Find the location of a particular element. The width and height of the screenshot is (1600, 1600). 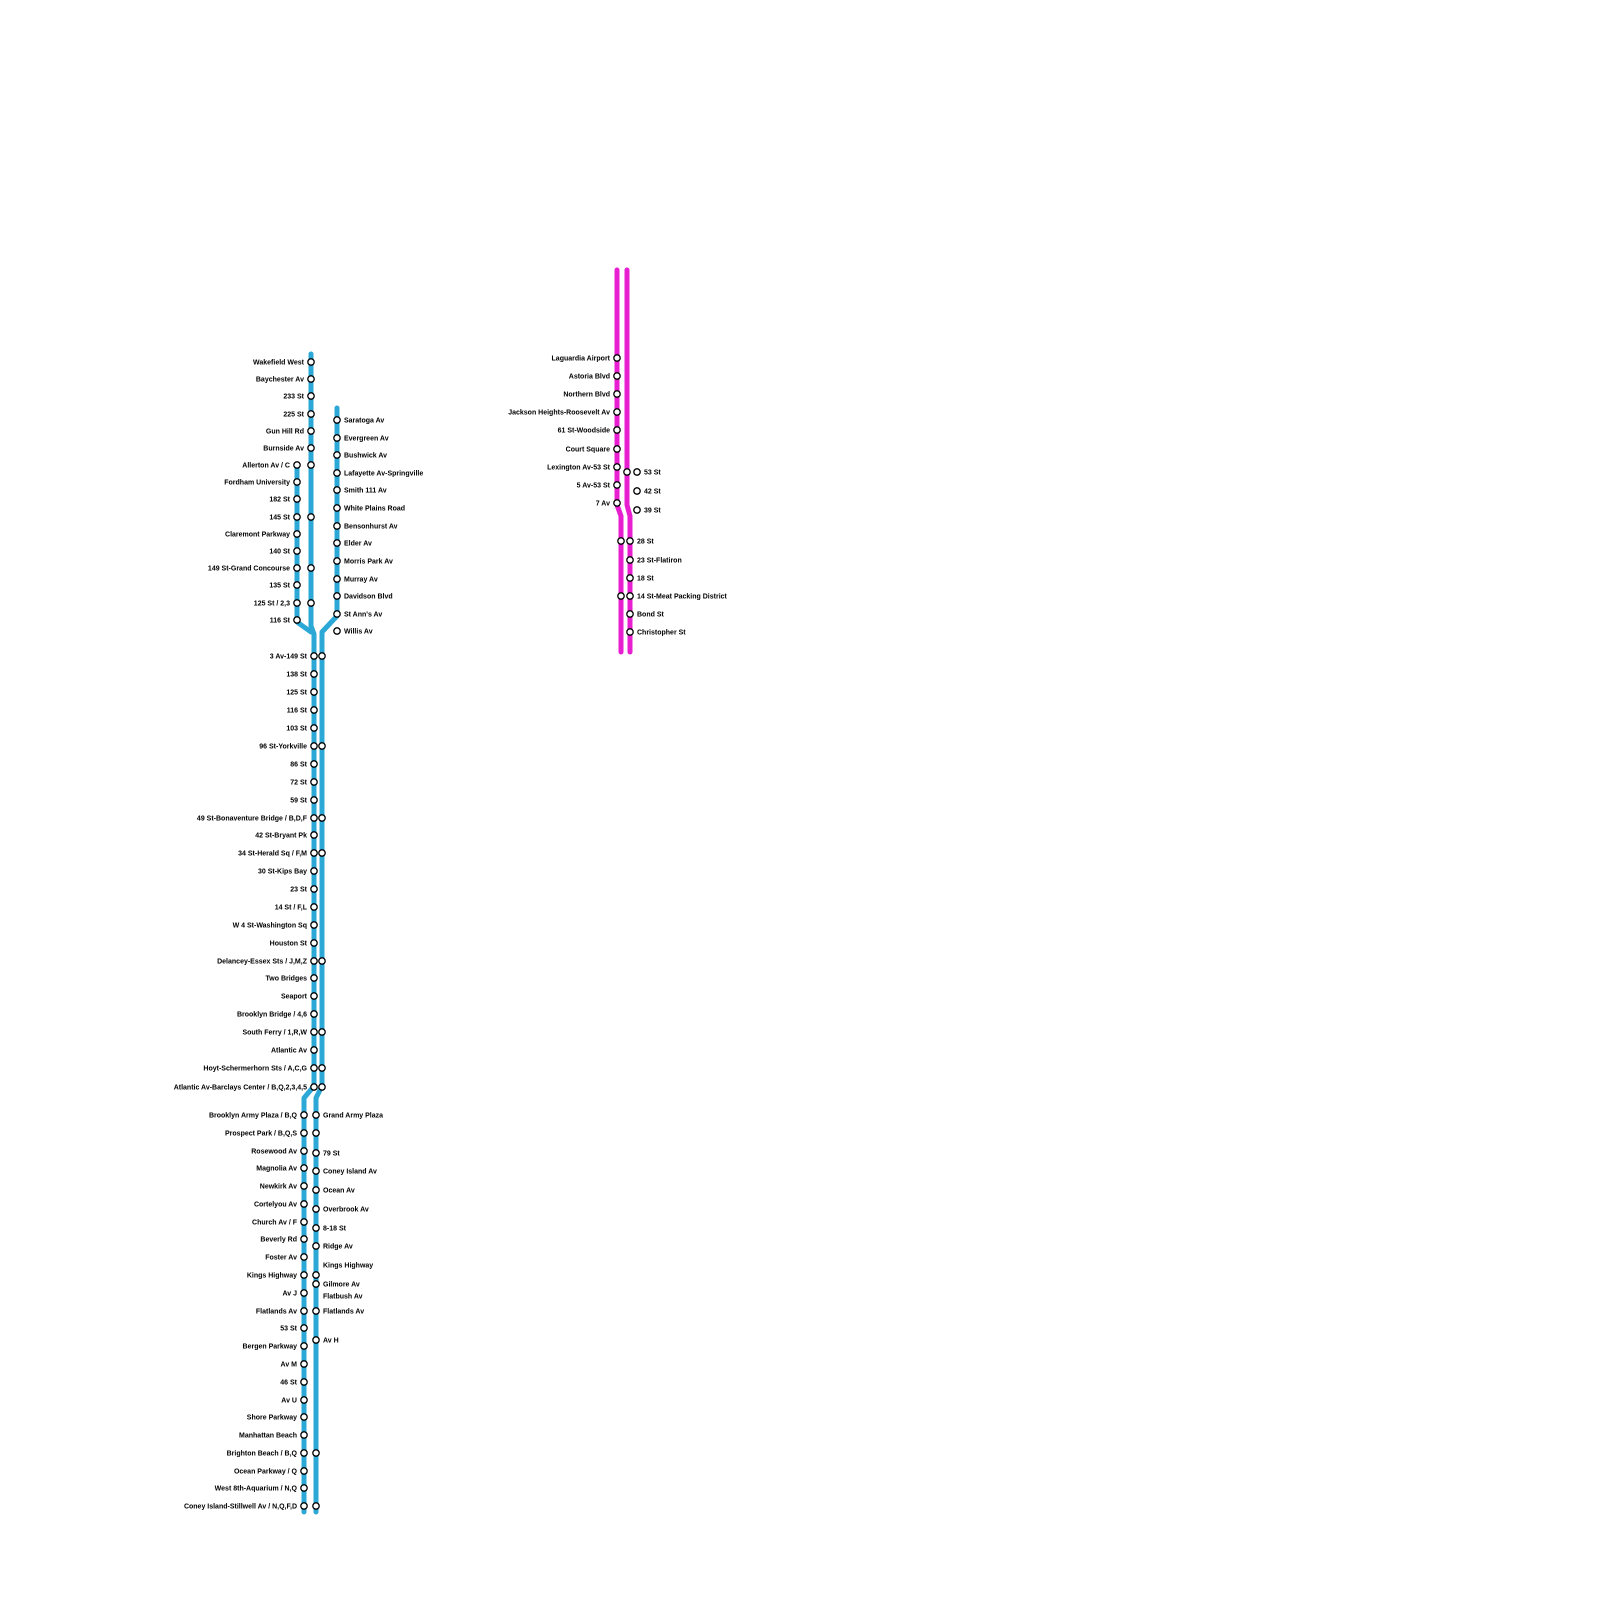

station: 149 St-Grand Concourse is located at coordinates (261, 568).